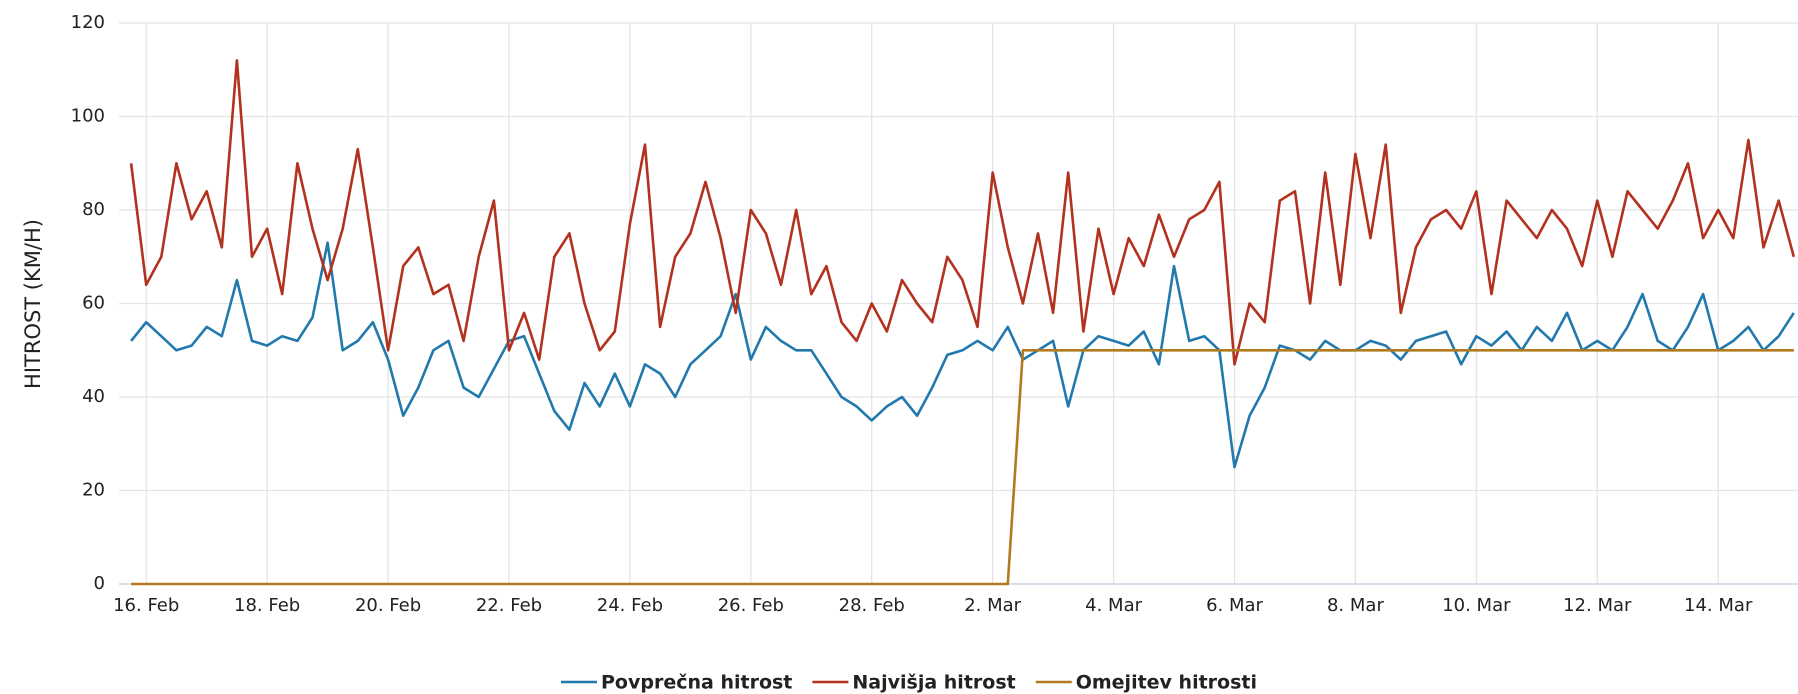  I want to click on x-tick-label: 16. Feb, so click(146, 605).